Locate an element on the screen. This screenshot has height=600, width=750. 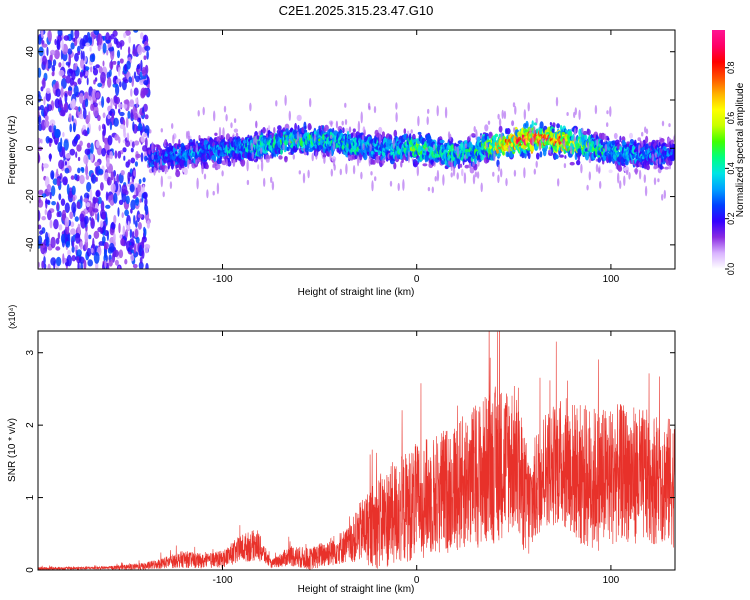
colorbar-label: Normalized spectral amplitude is located at coordinates (740, 149).